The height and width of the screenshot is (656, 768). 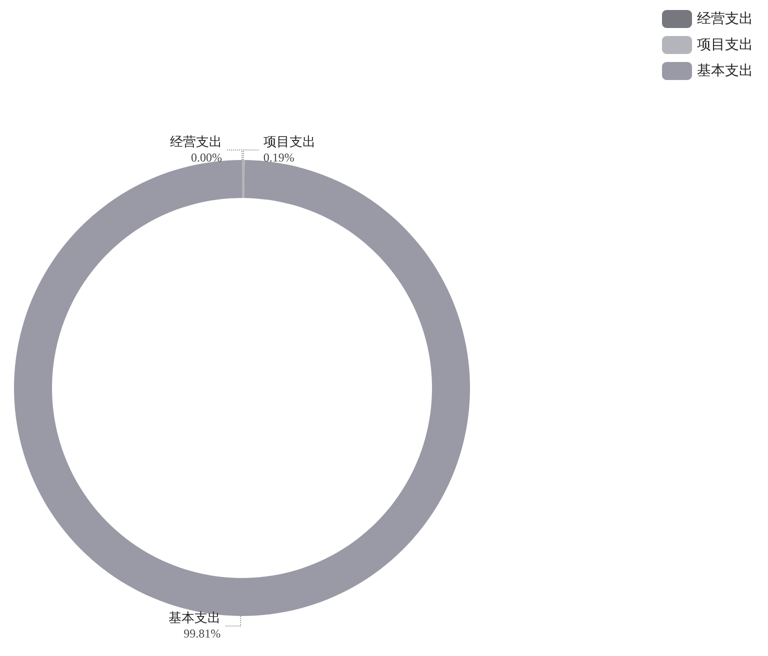 I want to click on slice-label: 基本支出, so click(x=194, y=618).